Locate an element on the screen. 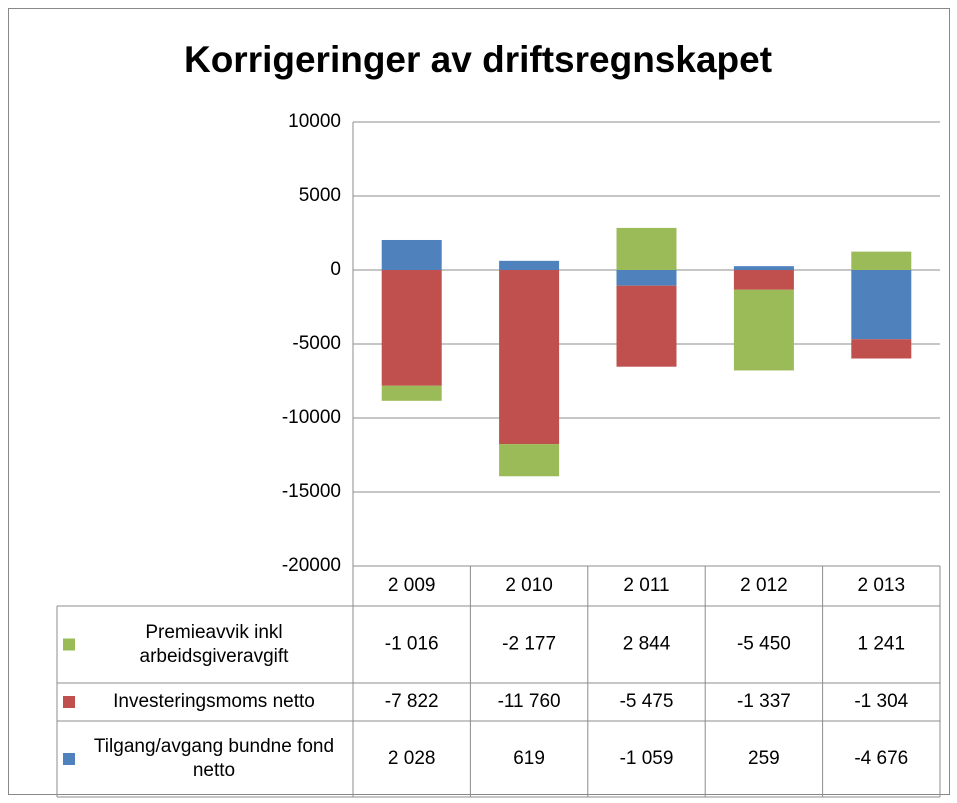  y-tick-label: 0 is located at coordinates (335, 269).